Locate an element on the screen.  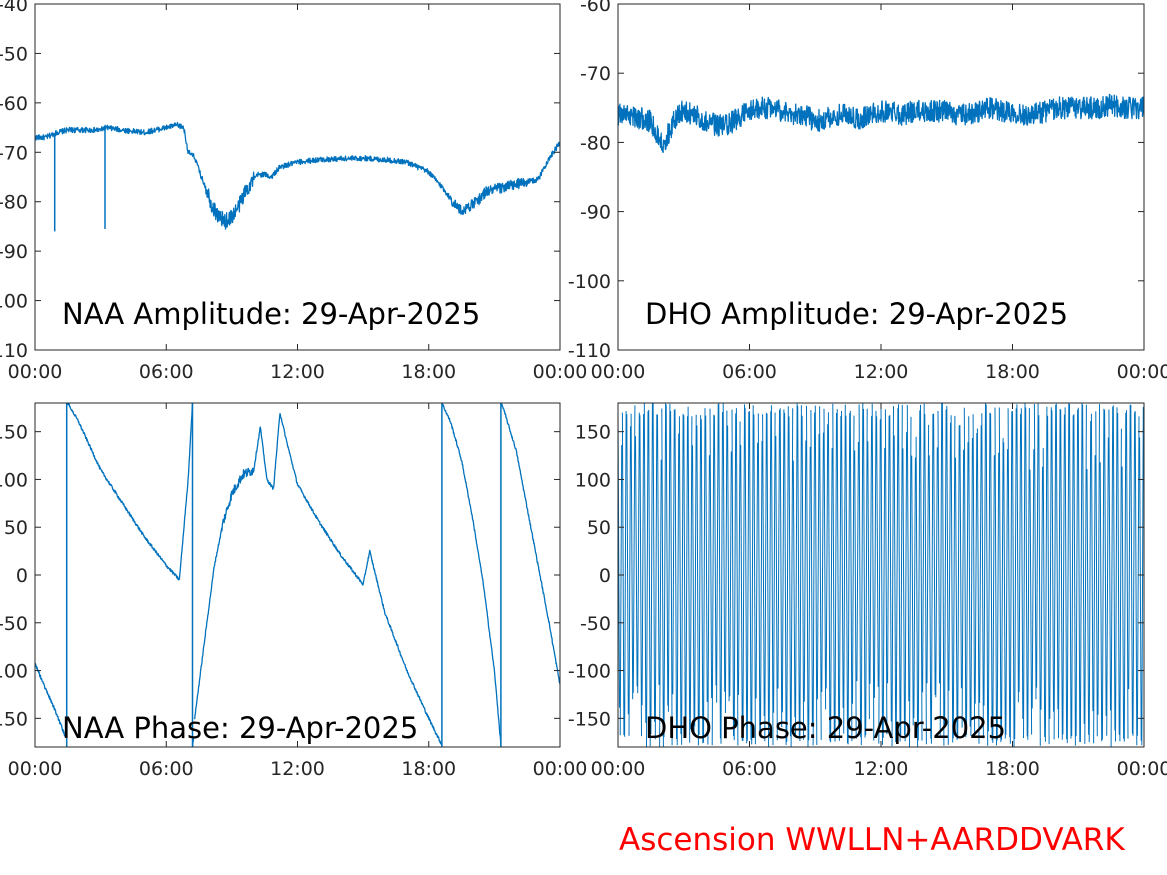
panel-title: DHO Amplitude: 29-Apr-2025 is located at coordinates (856, 314).